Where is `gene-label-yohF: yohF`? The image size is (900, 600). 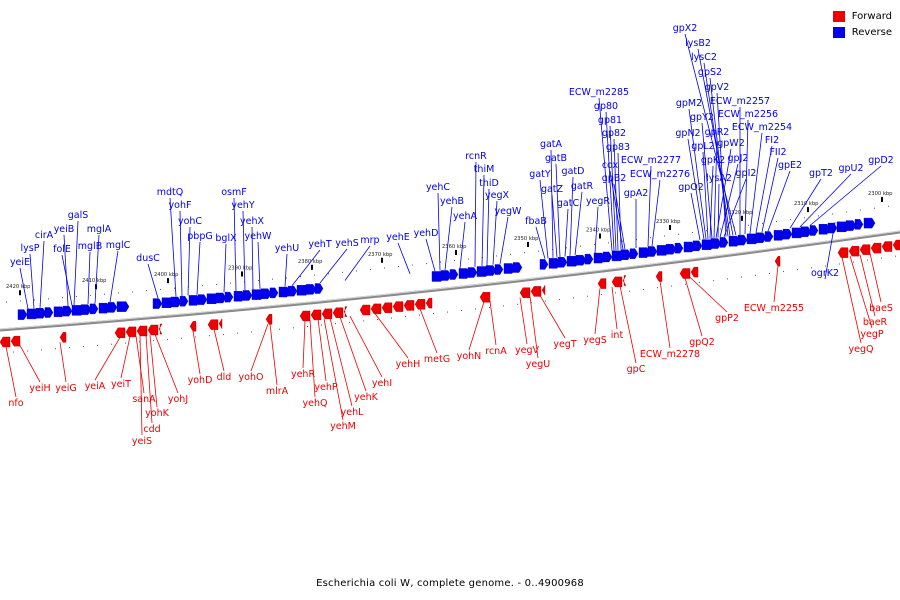
gene-label-yohF: yohF is located at coordinates (180, 205).